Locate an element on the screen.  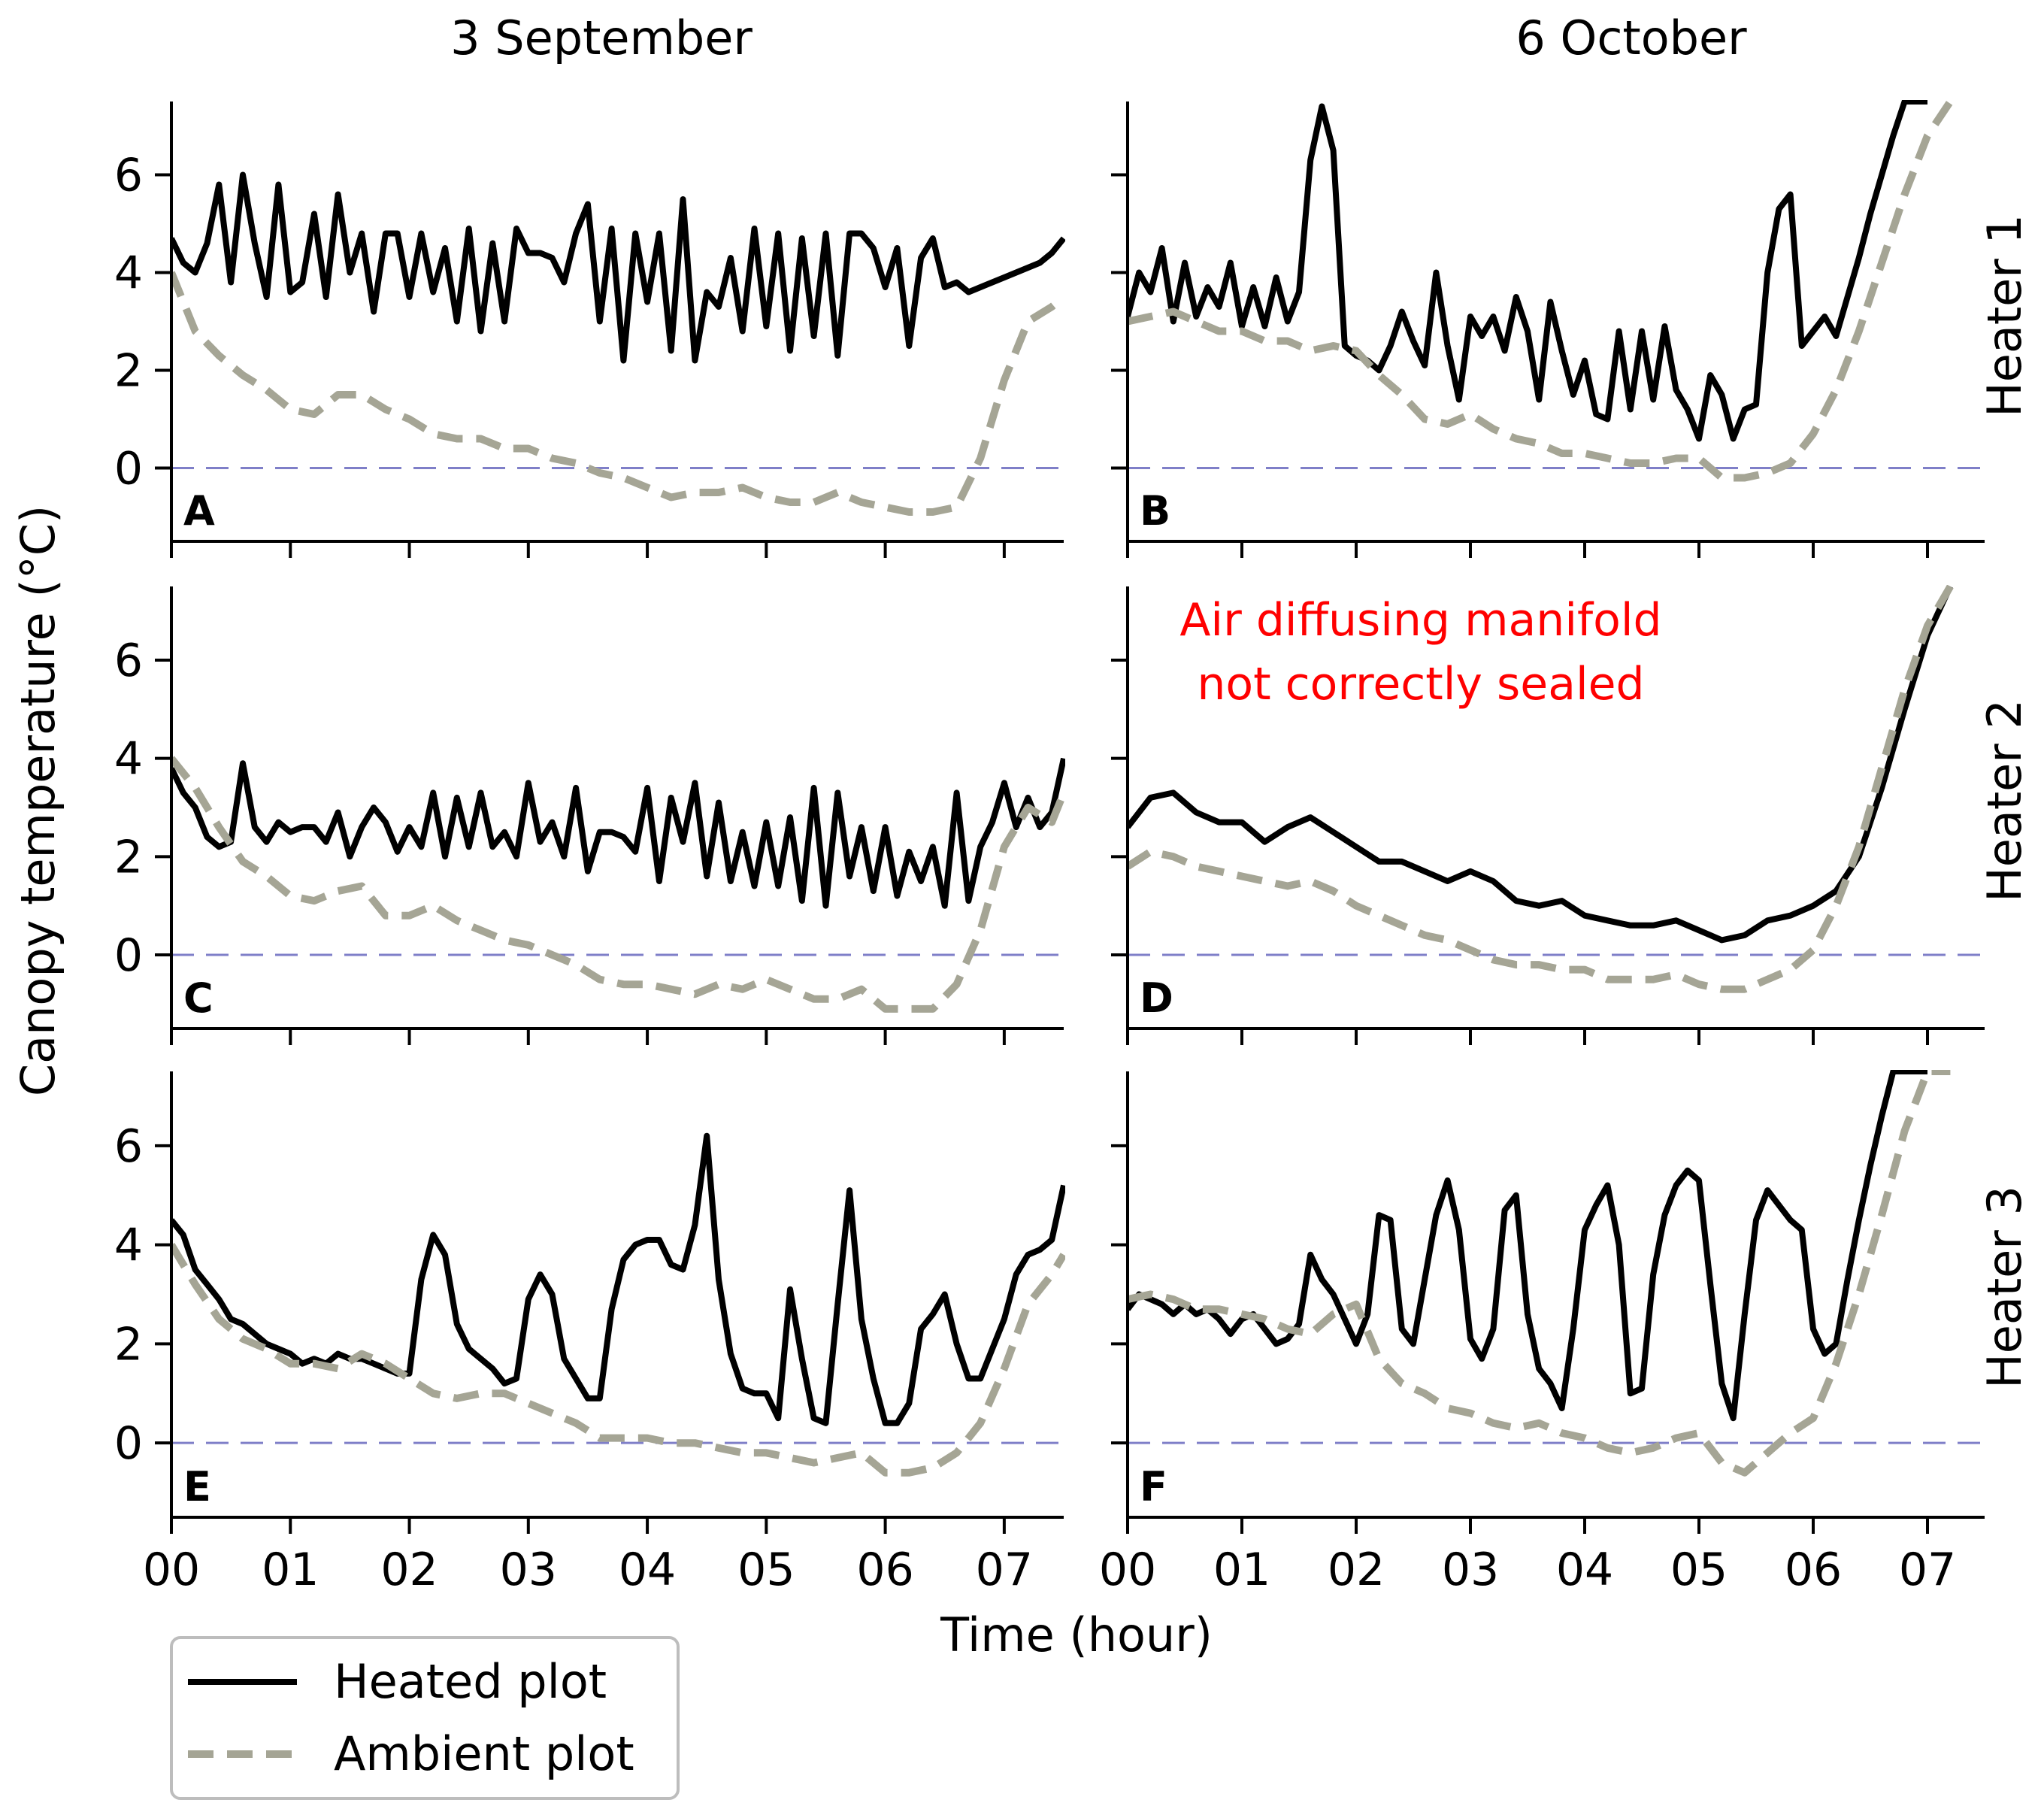
column-title-left: 3 September is located at coordinates (601, 38).